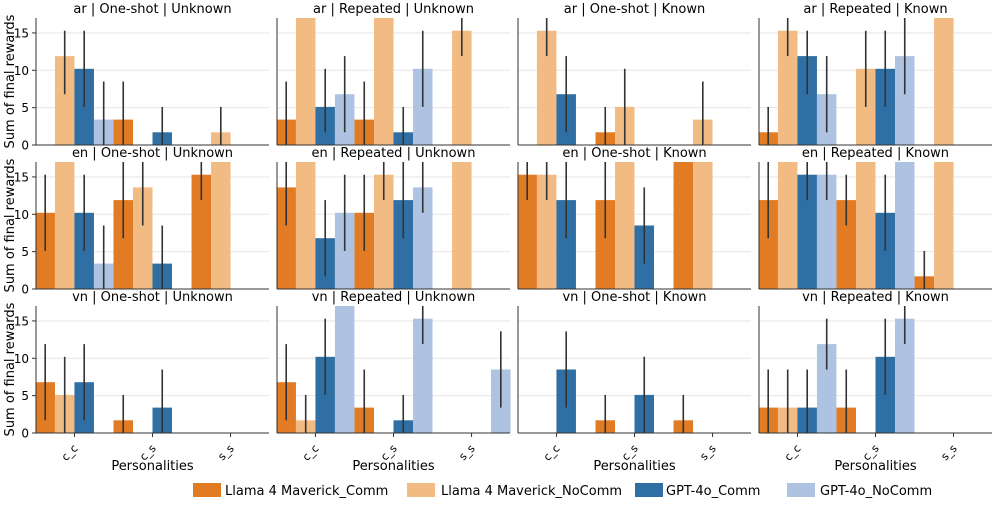  Describe the element at coordinates (531, 491) in the screenshot. I see `legend-label-2: Llama 4 Maverick_NoComm` at that location.